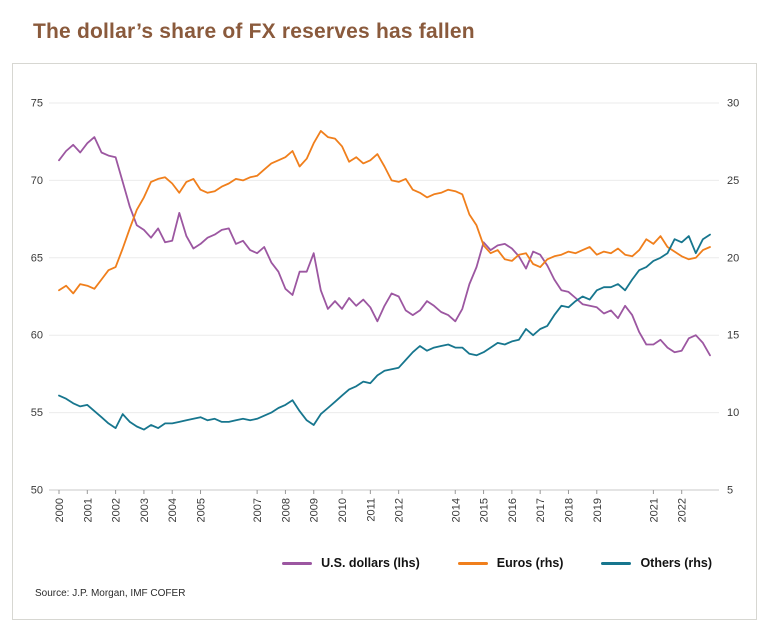 The height and width of the screenshot is (628, 768). I want to click on right-axis-tick-label: 30, so click(733, 104).